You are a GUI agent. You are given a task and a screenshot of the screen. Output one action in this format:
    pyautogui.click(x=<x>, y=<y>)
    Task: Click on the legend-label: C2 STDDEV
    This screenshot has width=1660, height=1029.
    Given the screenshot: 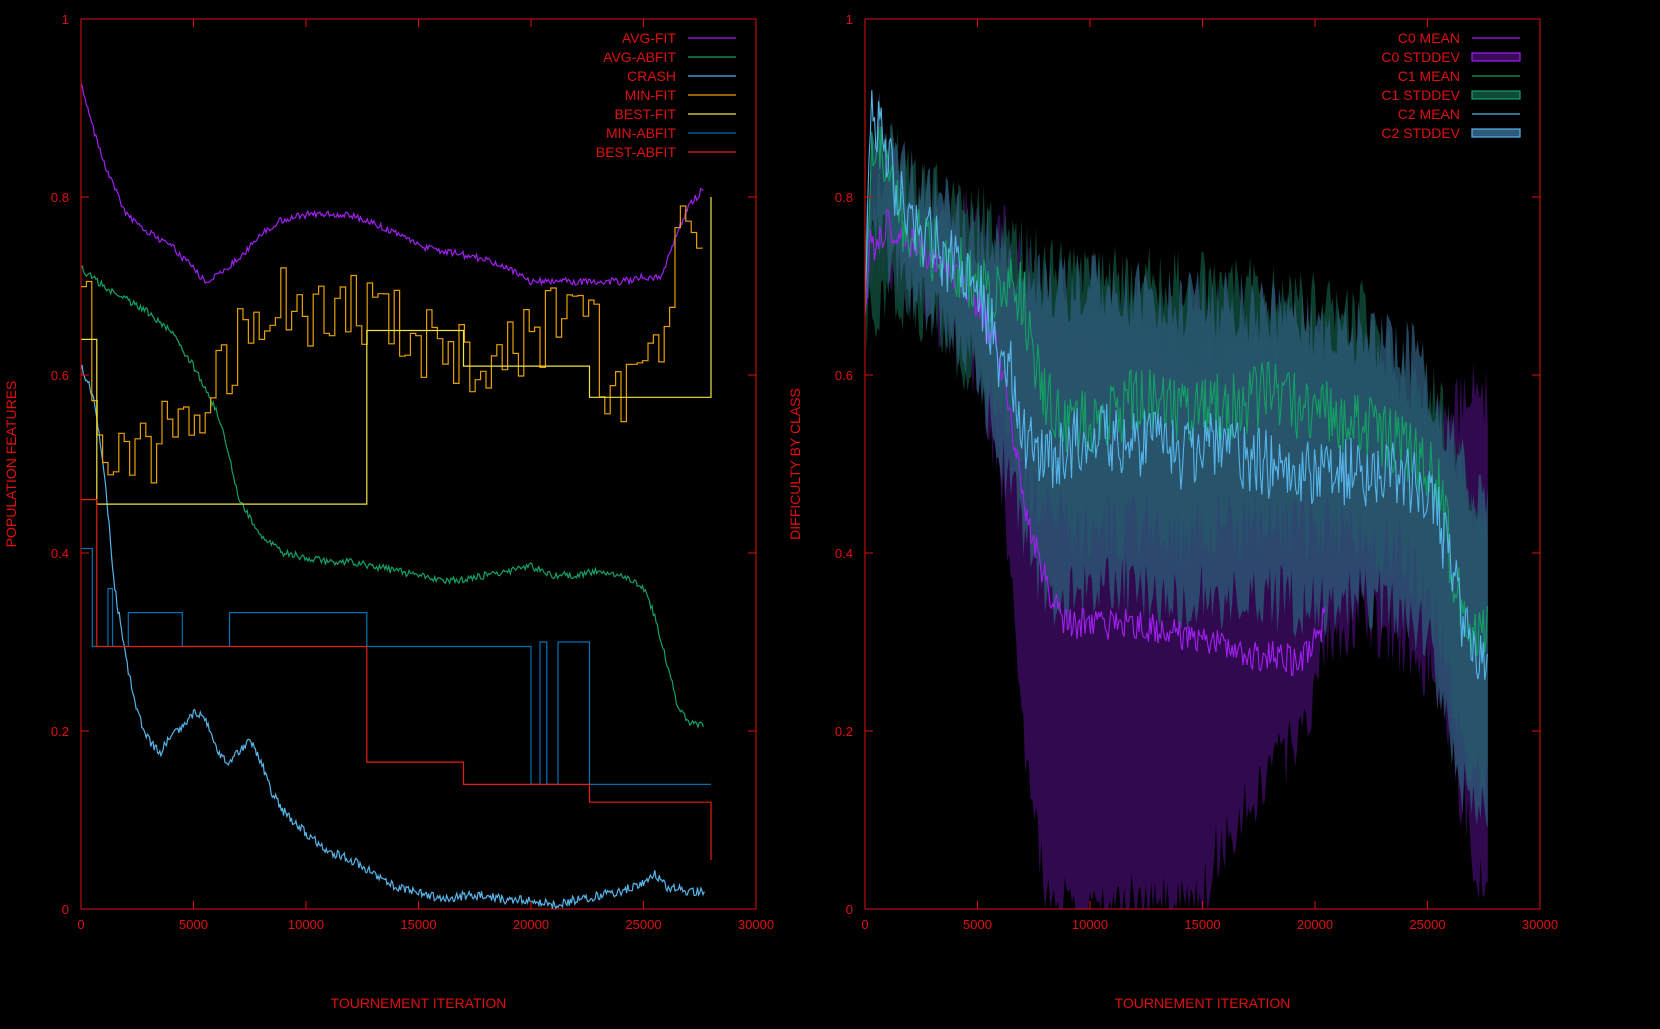 What is the action you would take?
    pyautogui.click(x=1420, y=133)
    